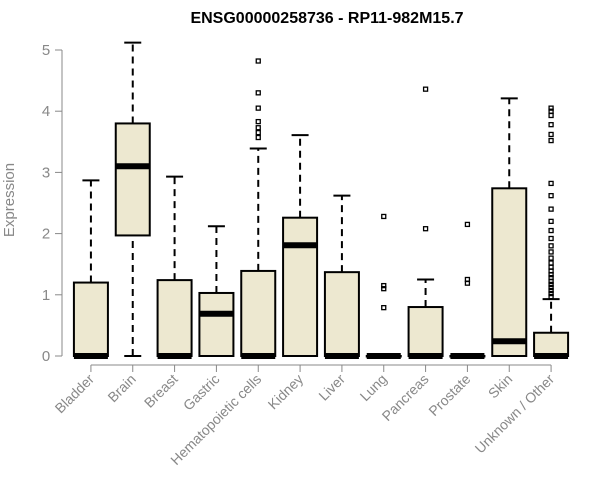 The image size is (600, 500). I want to click on y-tick-label: 4, so click(46, 111).